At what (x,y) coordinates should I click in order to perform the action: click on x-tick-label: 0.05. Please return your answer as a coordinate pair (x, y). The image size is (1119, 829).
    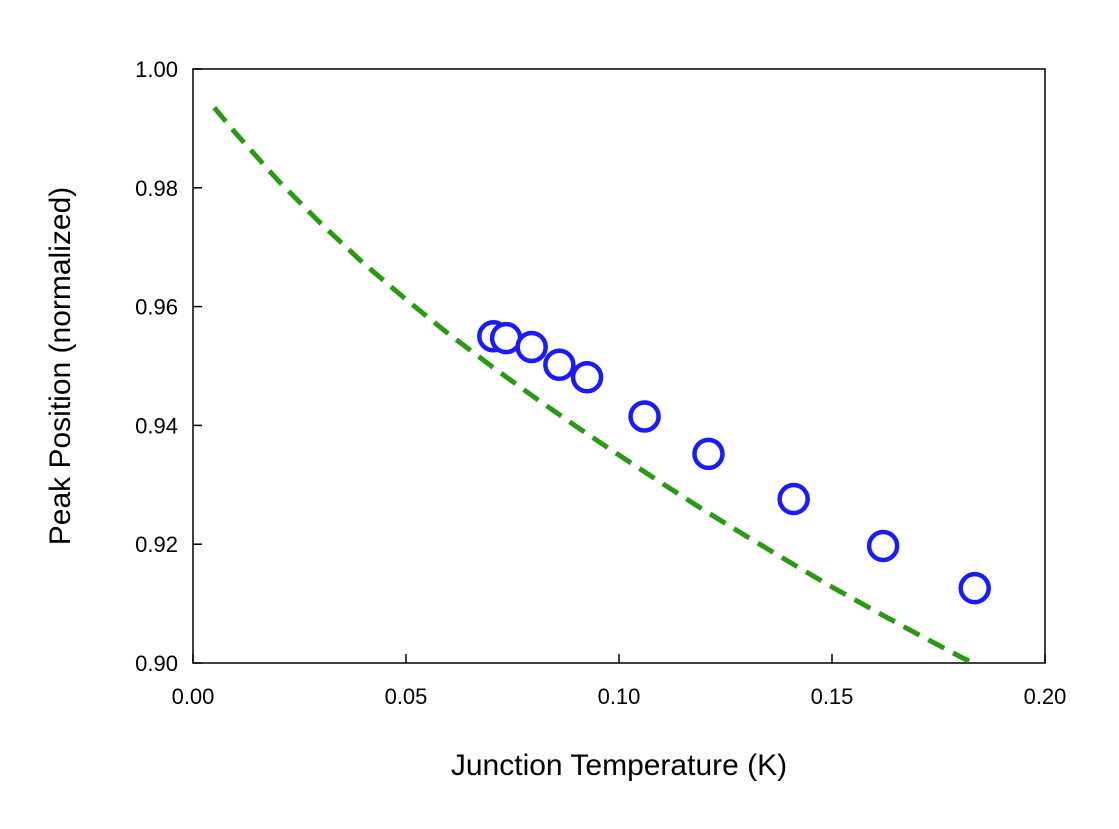
    Looking at the image, I should click on (406, 696).